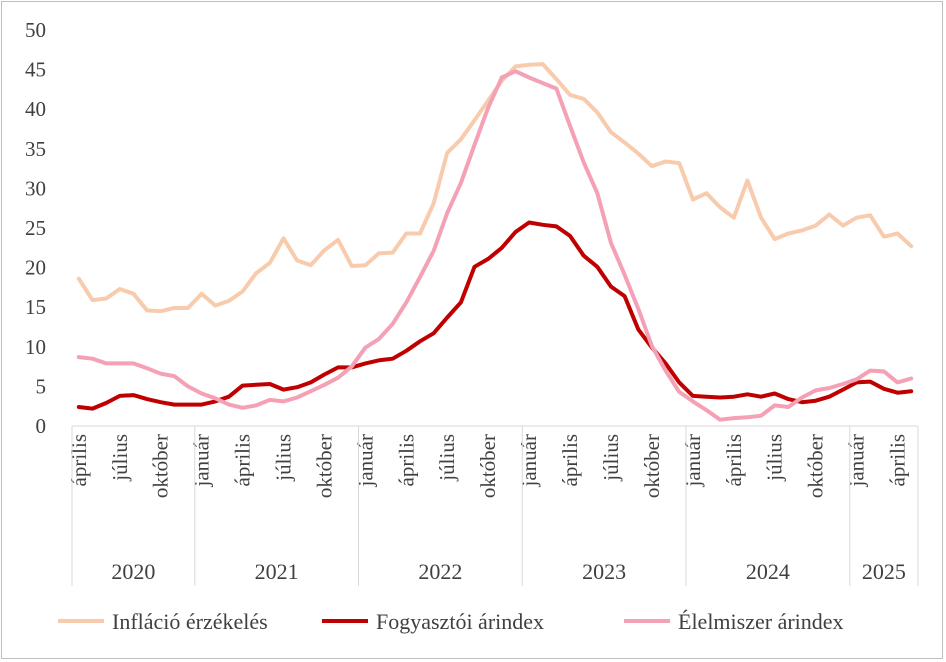 The width and height of the screenshot is (946, 662). What do you see at coordinates (35, 109) in the screenshot?
I see `y-tick-label: 40` at bounding box center [35, 109].